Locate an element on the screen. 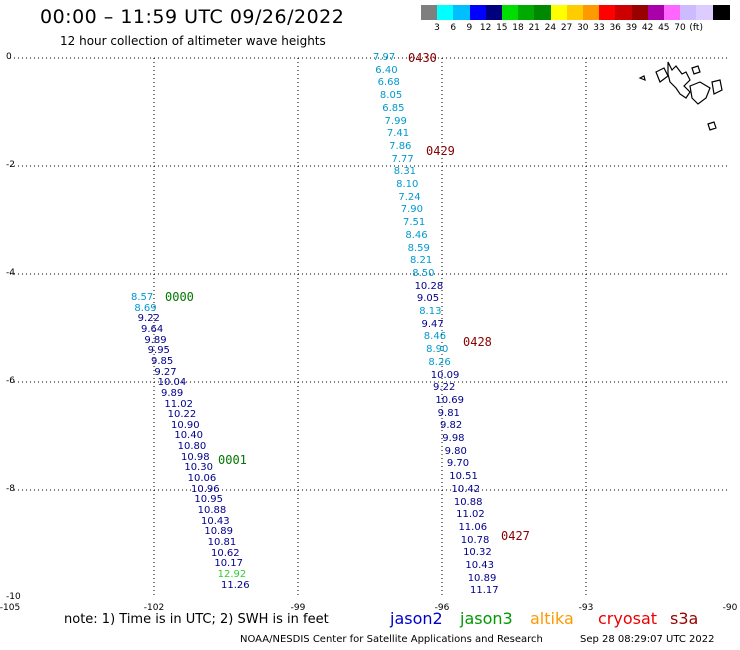 The height and width of the screenshot is (650, 740). color-scale-label: 45 is located at coordinates (664, 28).